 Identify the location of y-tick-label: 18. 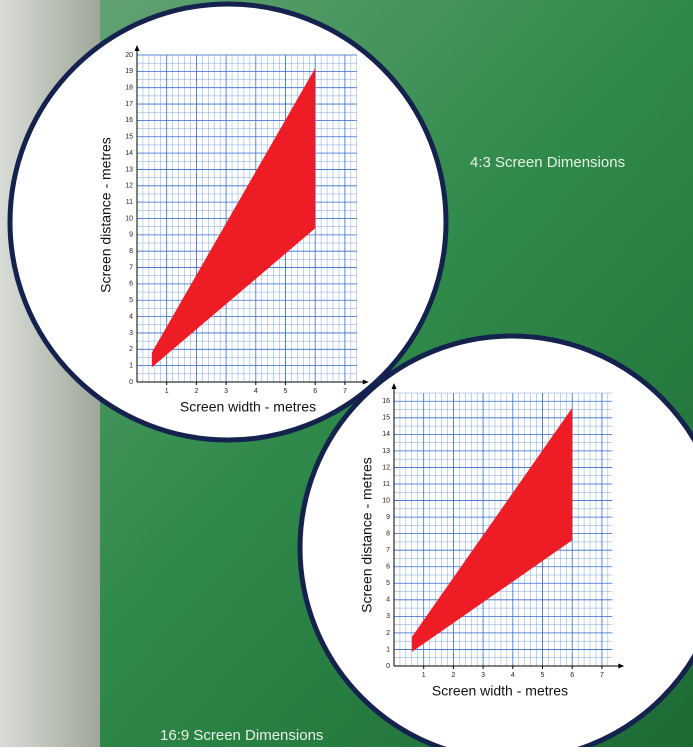
(129, 88).